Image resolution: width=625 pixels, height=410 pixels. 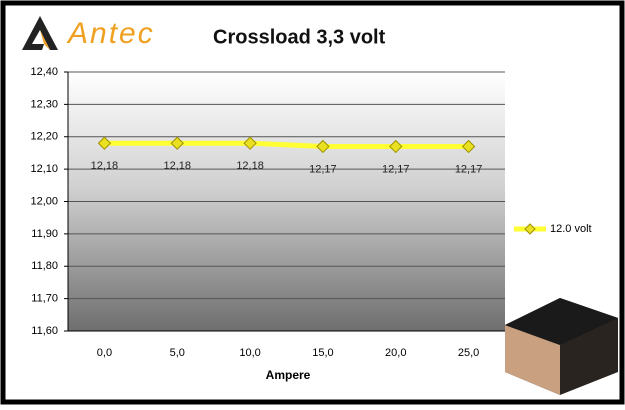 What do you see at coordinates (249, 353) in the screenshot?
I see `x-tick-label: 10,0` at bounding box center [249, 353].